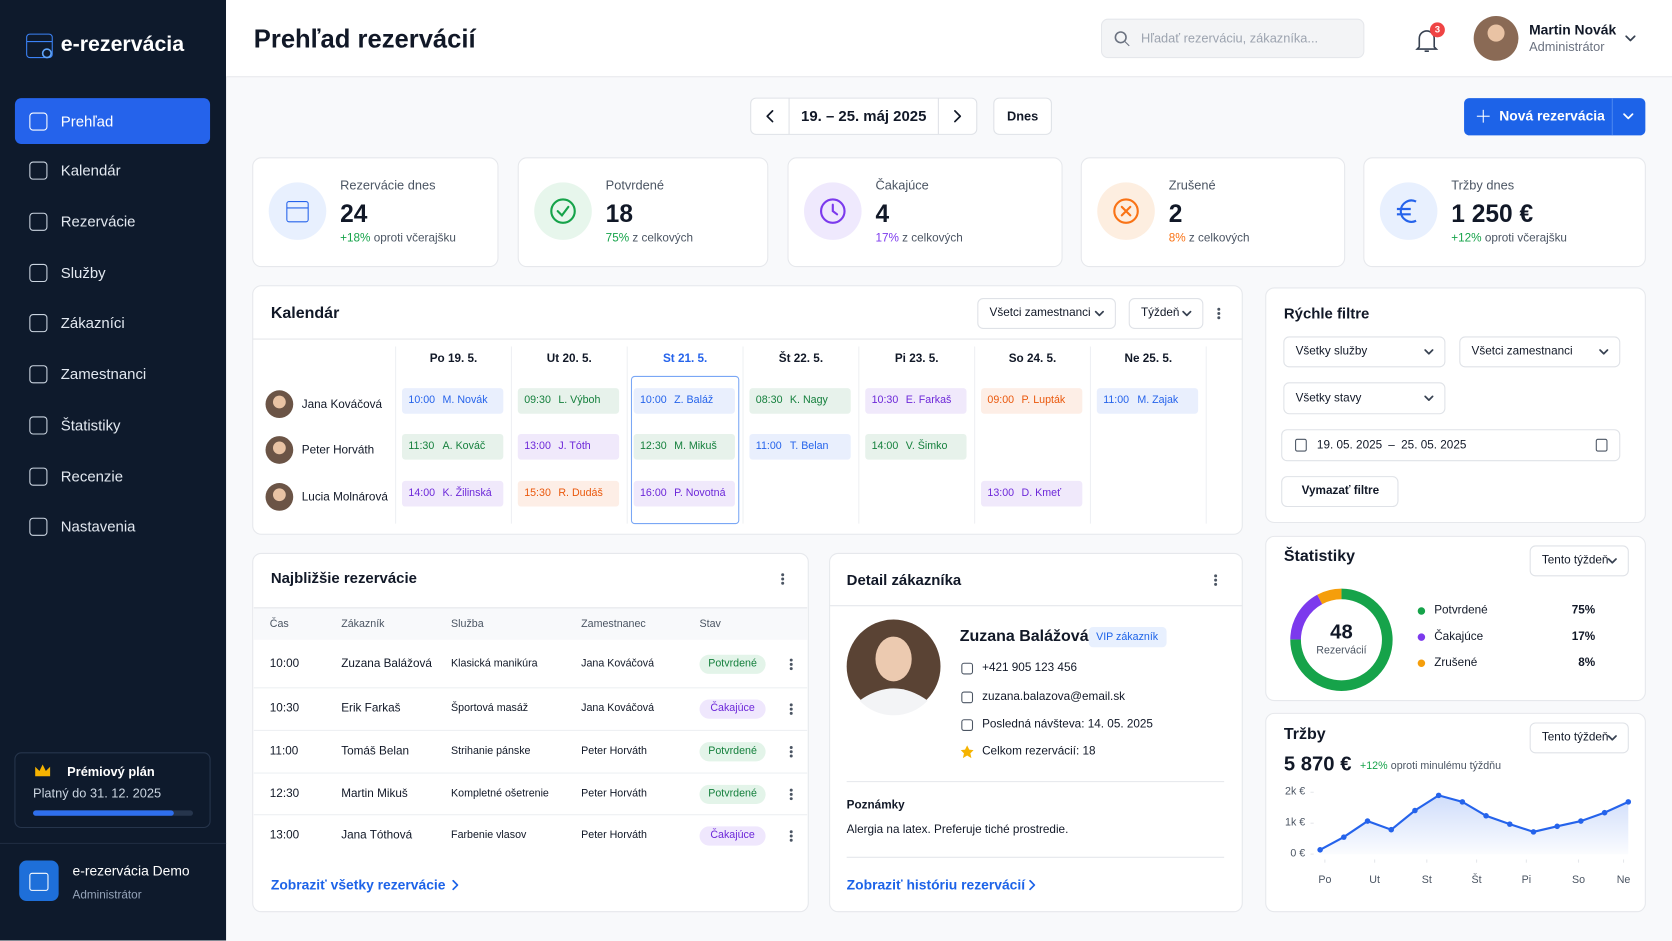 The width and height of the screenshot is (1672, 941). Describe the element at coordinates (580, 493) in the screenshot. I see `event-name: R. Dudáš` at that location.